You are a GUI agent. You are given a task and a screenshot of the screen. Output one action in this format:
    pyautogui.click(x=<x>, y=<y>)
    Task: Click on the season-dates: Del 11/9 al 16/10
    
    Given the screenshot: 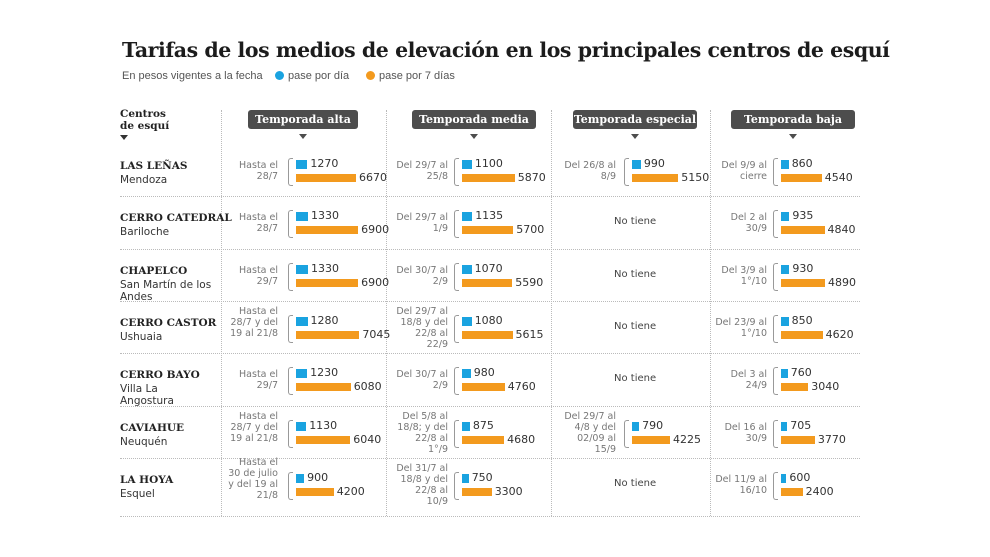 What is the action you would take?
    pyautogui.click(x=741, y=485)
    